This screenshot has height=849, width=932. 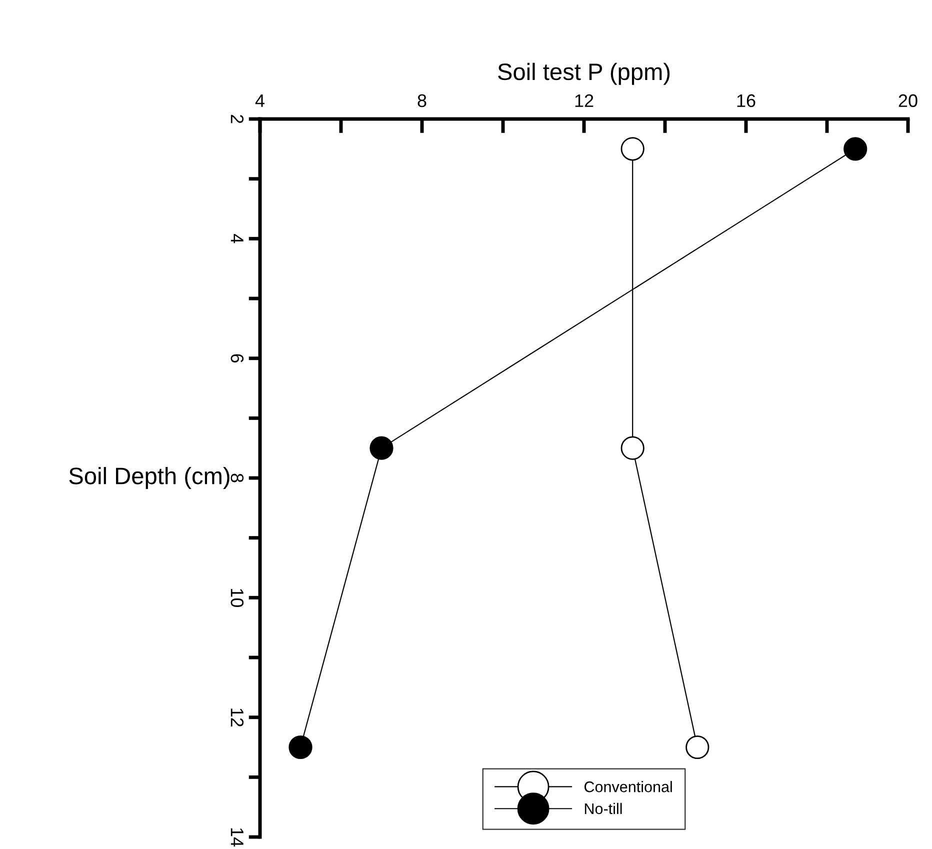 What do you see at coordinates (746, 101) in the screenshot?
I see `x-tick-label: 16` at bounding box center [746, 101].